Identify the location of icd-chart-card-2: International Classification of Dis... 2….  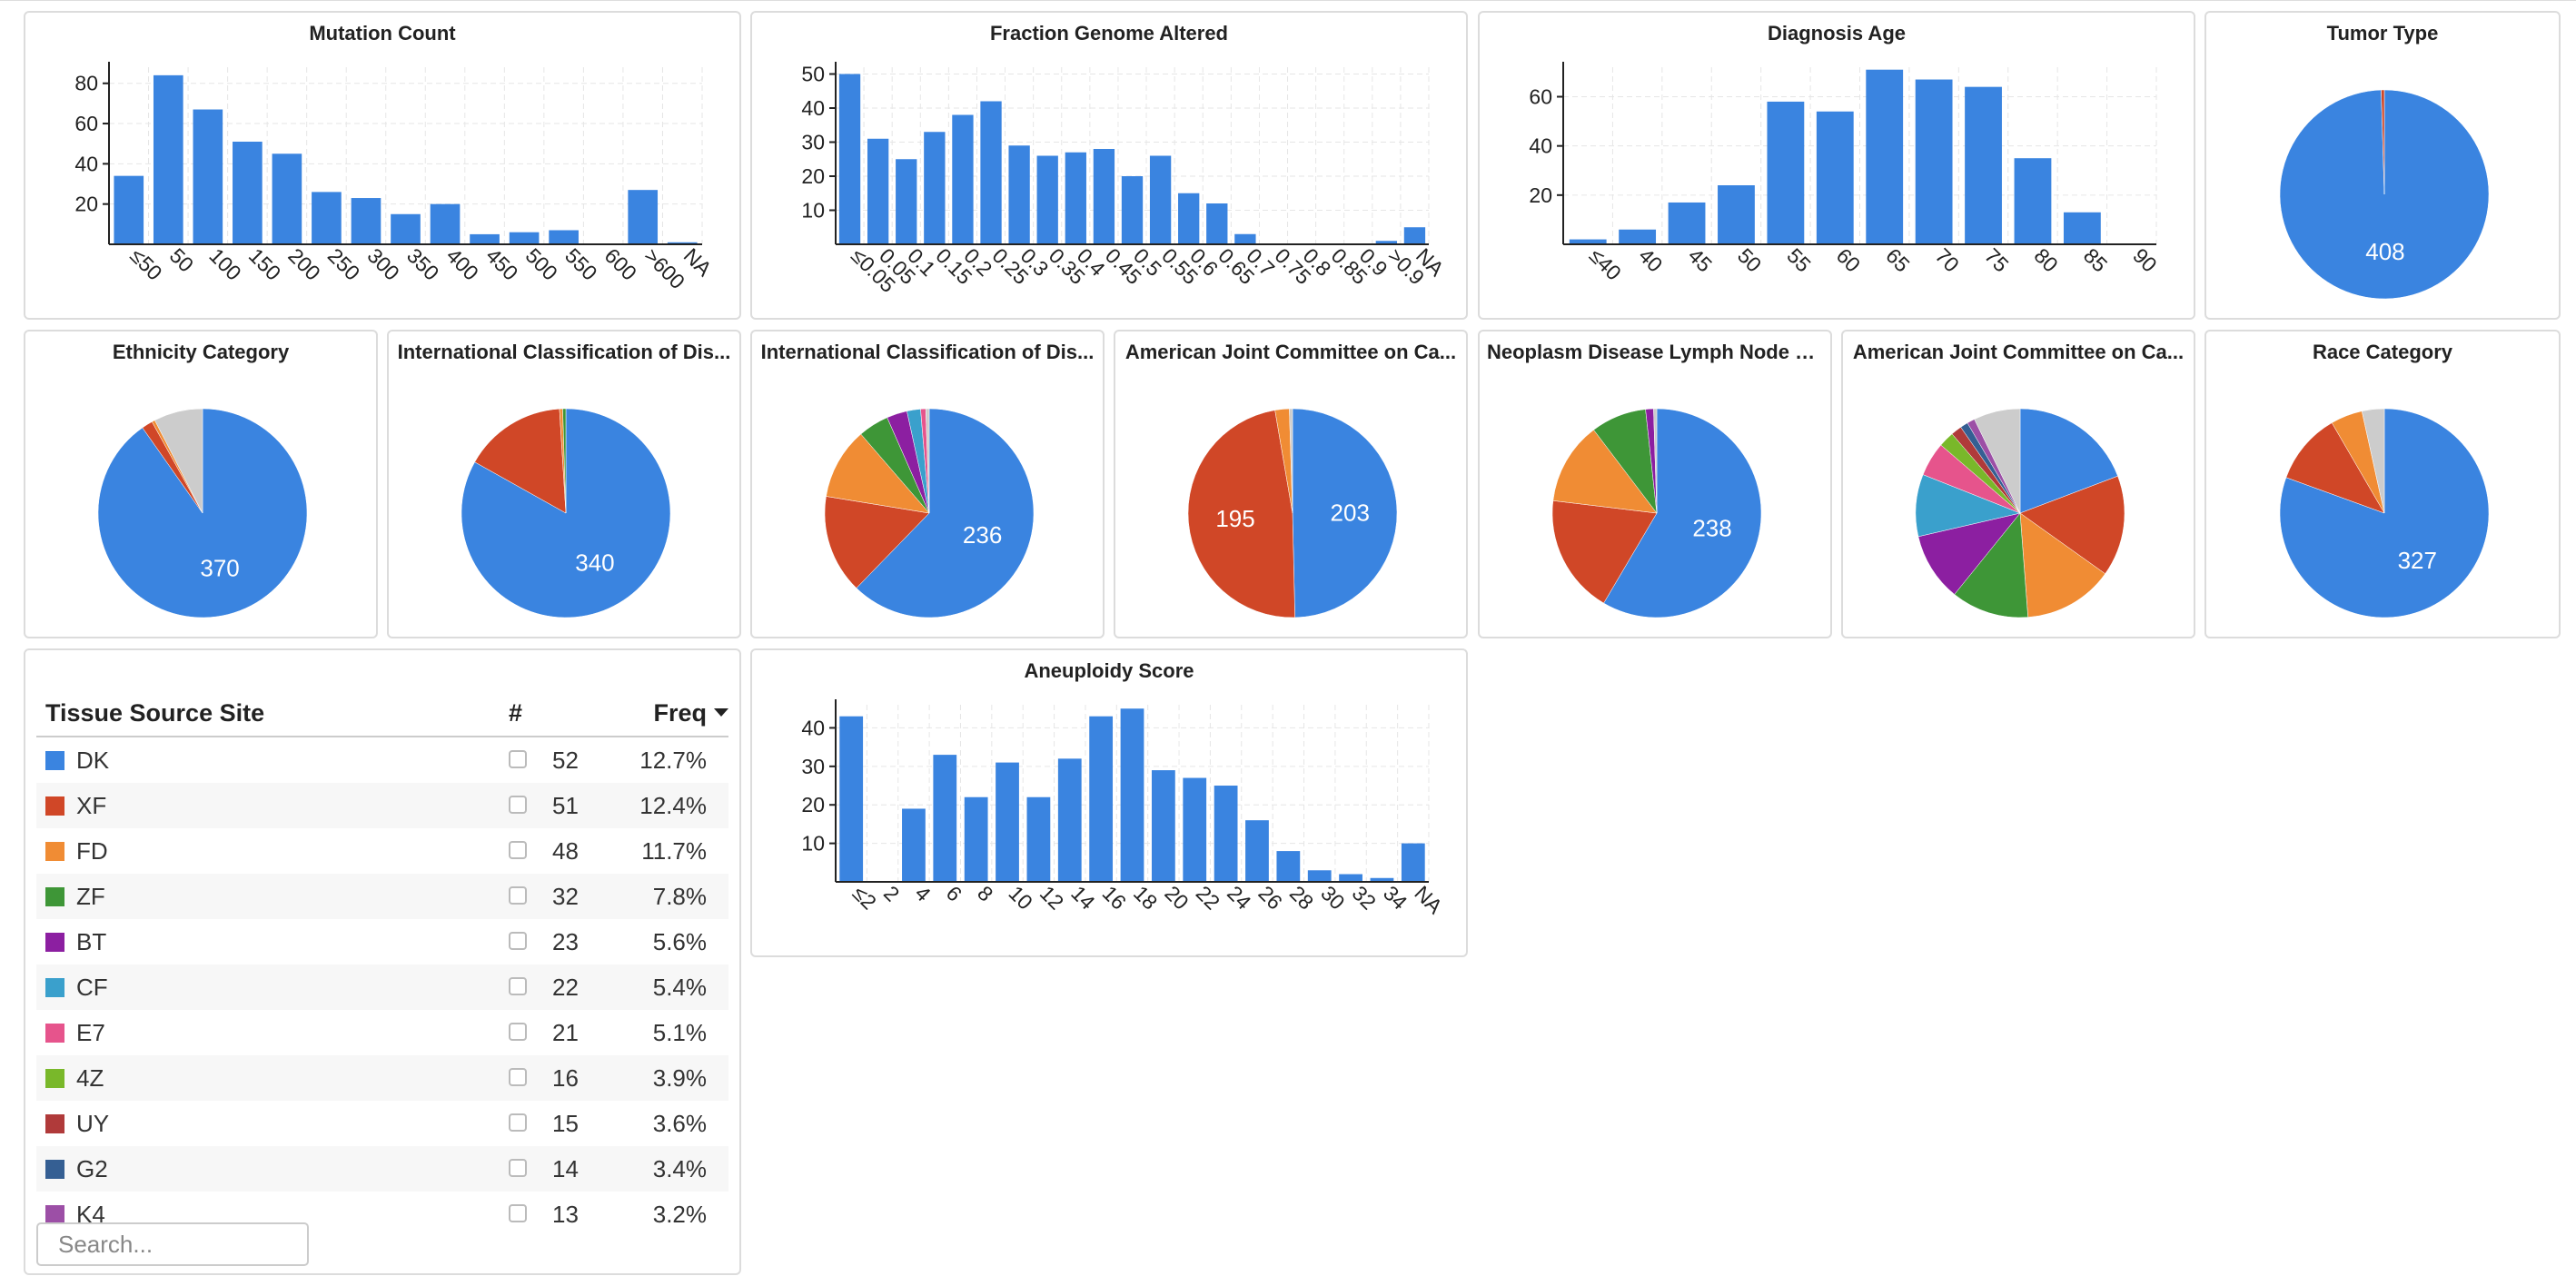
(927, 484).